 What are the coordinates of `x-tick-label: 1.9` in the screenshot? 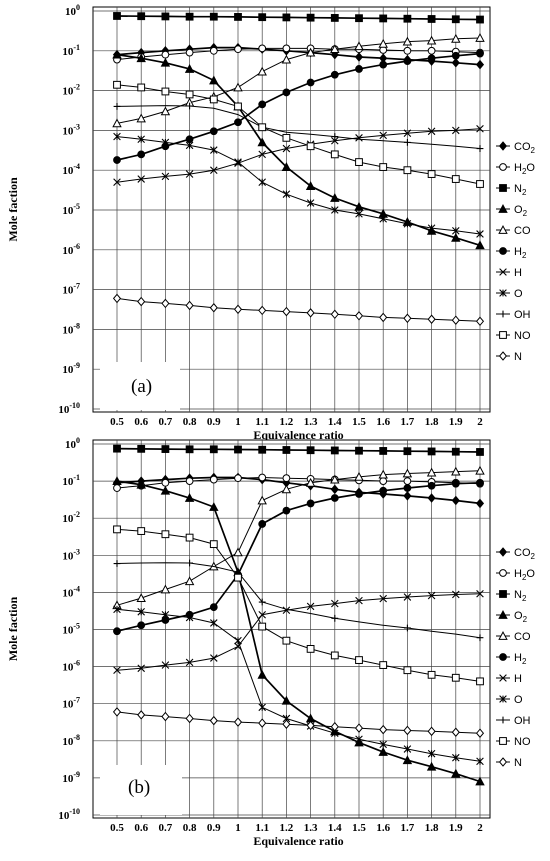 It's located at (456, 828).